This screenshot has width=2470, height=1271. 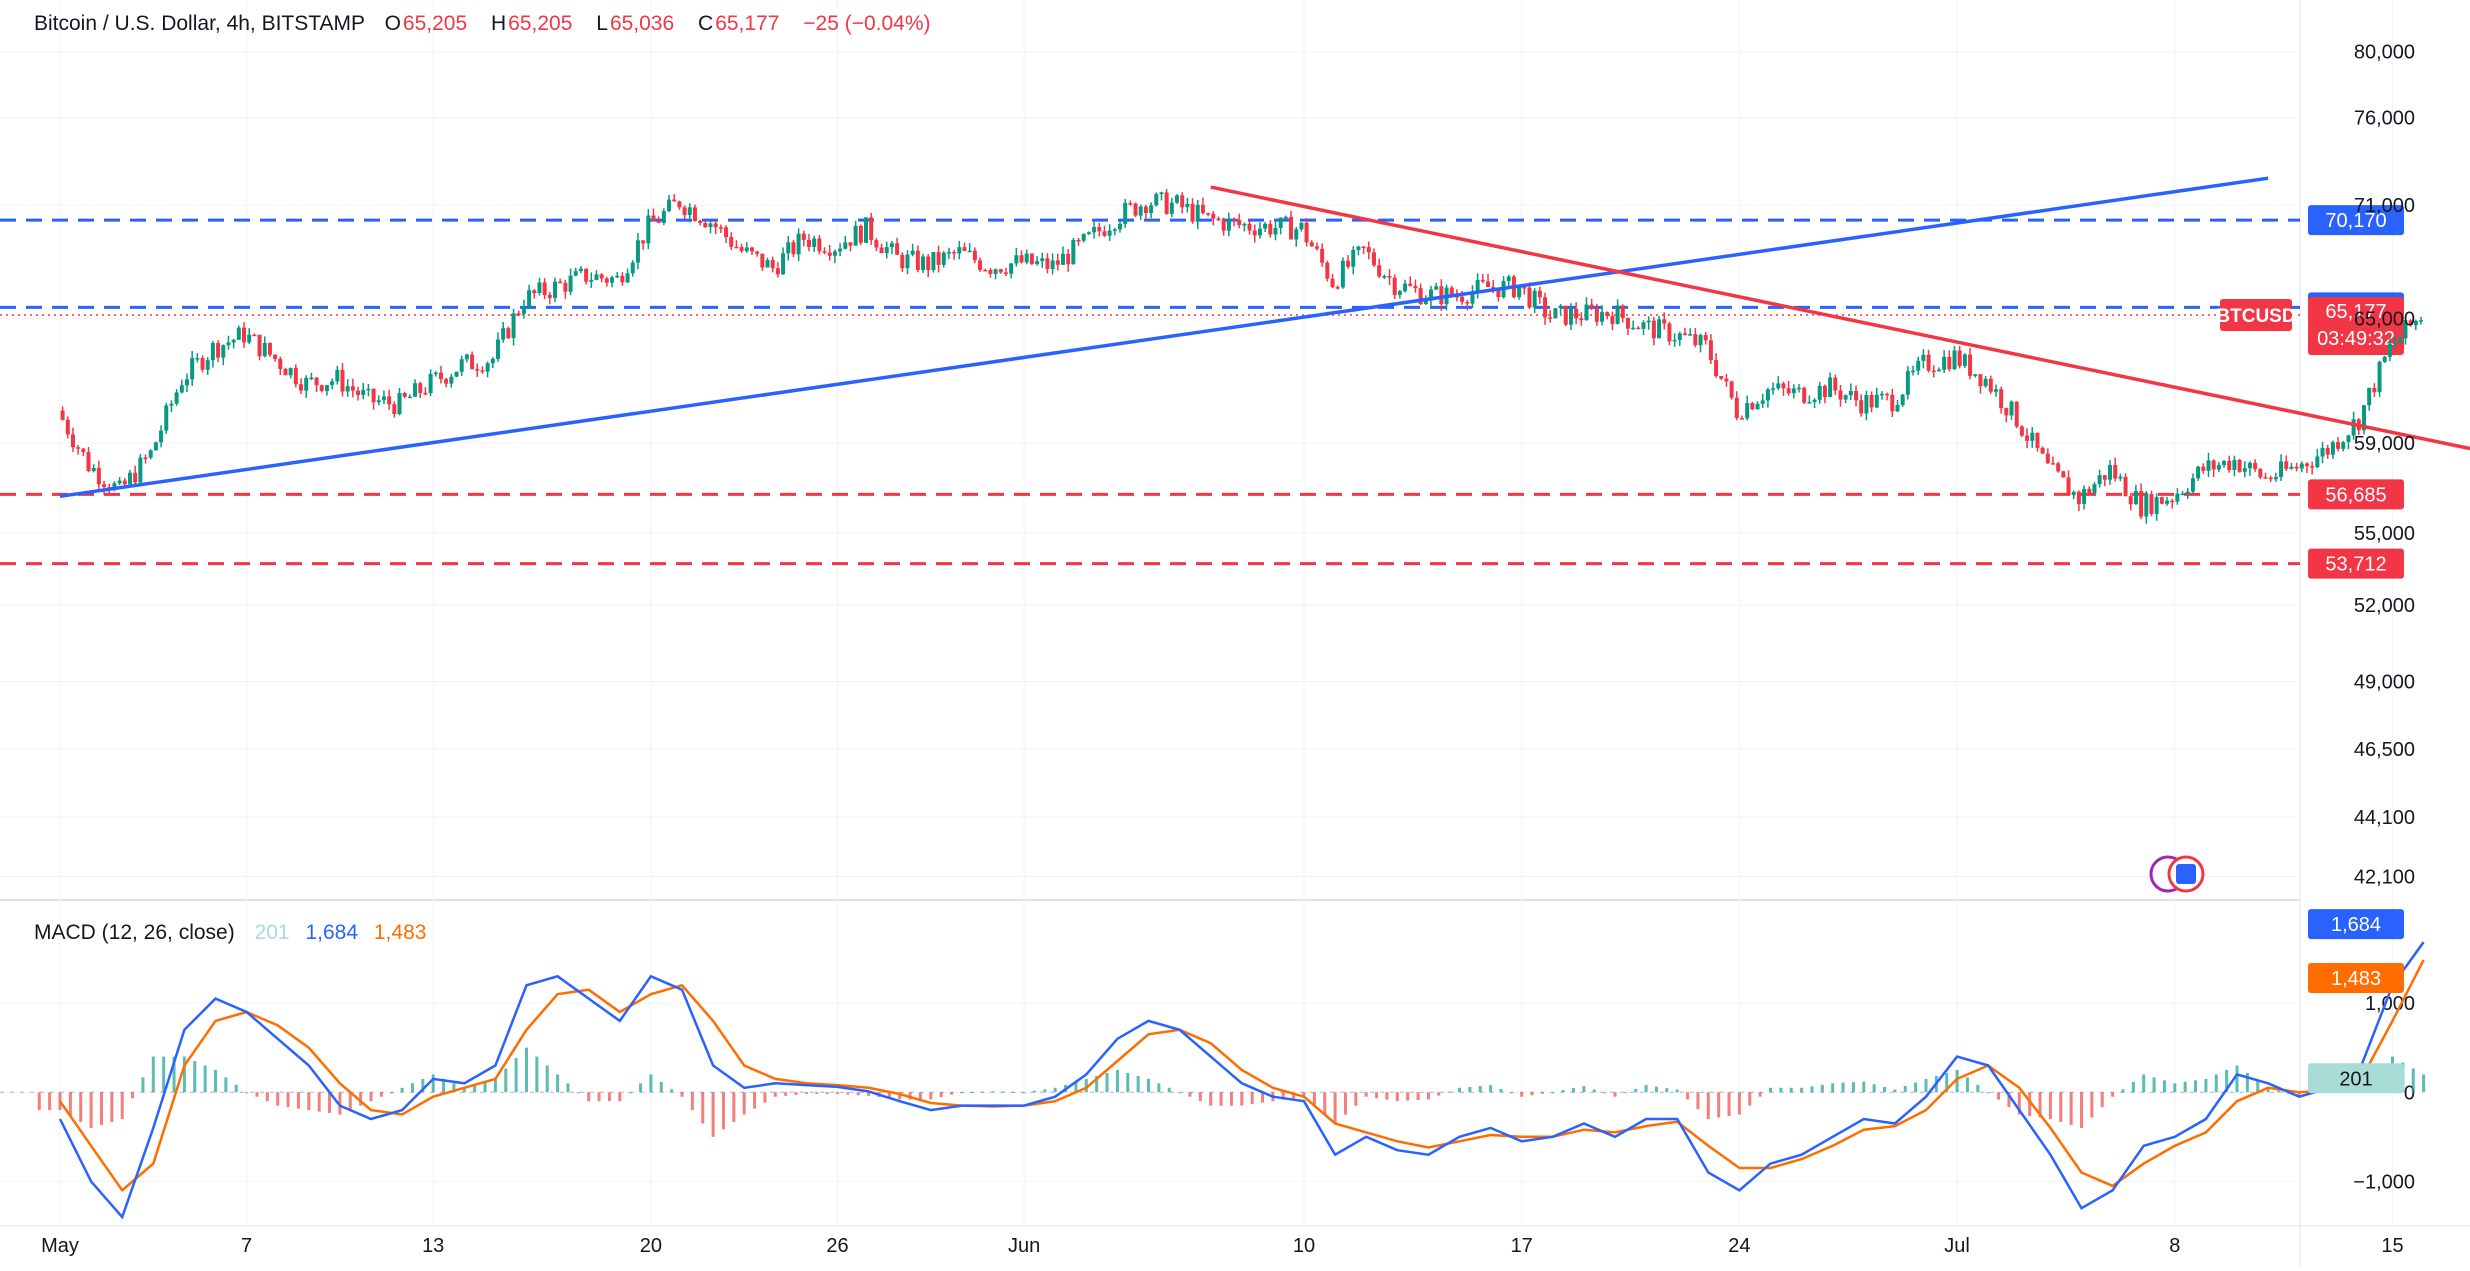 What do you see at coordinates (2384, 444) in the screenshot?
I see `price-tick-label: 59,000` at bounding box center [2384, 444].